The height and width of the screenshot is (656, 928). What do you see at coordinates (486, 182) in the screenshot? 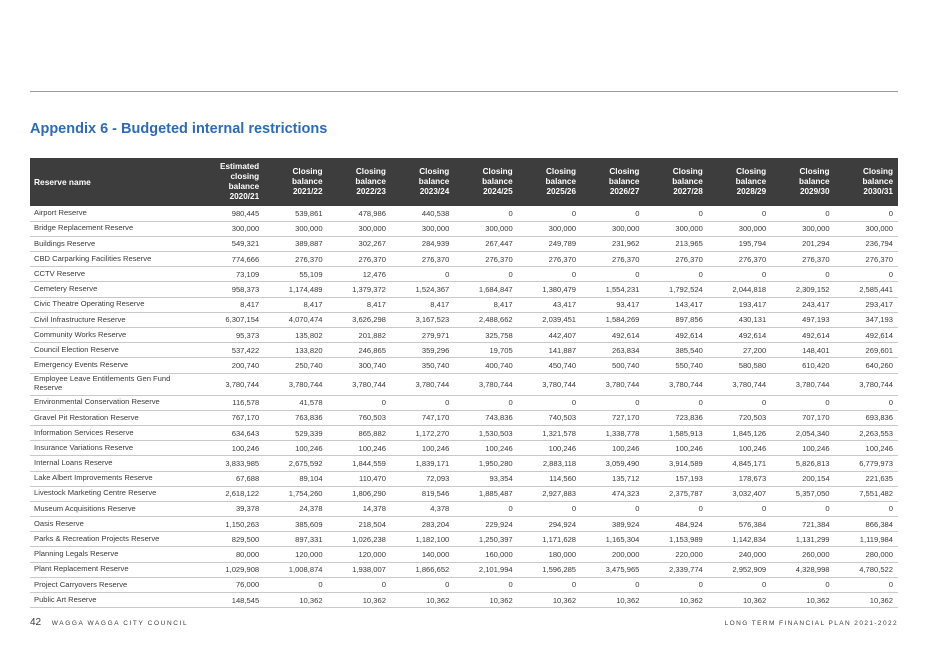
I see `column-header: Closing balance 2024/25` at bounding box center [486, 182].